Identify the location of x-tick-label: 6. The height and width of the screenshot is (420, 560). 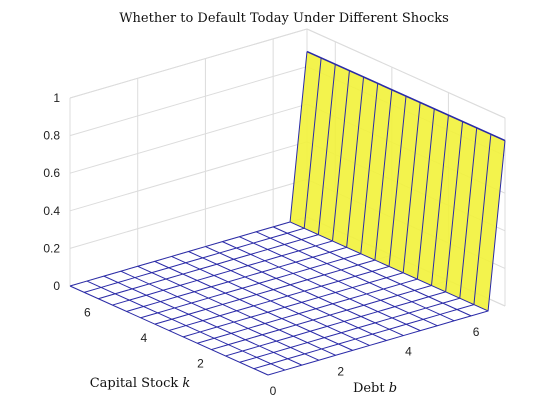
(476, 332).